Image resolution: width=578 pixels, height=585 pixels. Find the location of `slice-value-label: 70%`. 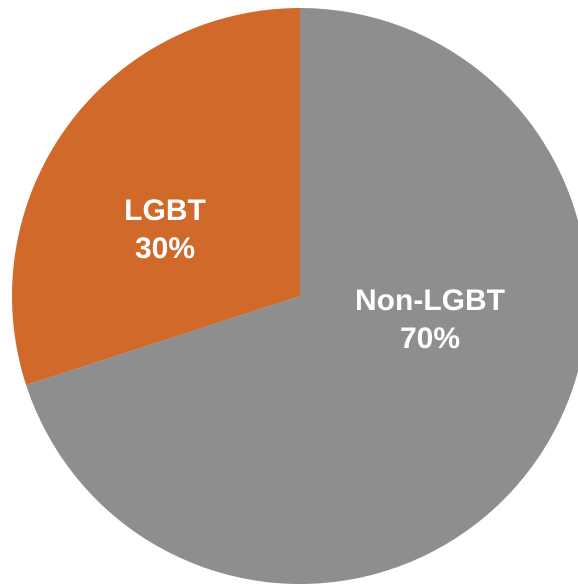

slice-value-label: 70% is located at coordinates (430, 338).